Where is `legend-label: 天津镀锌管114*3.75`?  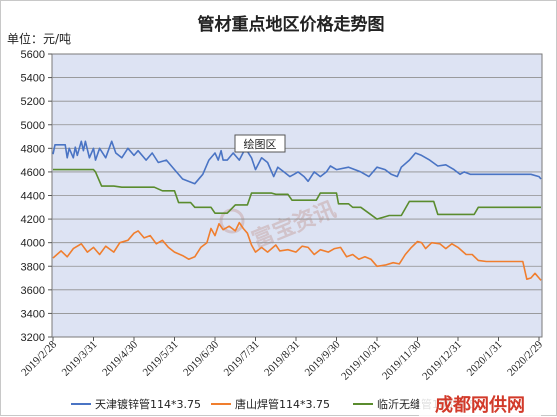
legend-label: 天津镀锌管114*3.75 is located at coordinates (148, 404).